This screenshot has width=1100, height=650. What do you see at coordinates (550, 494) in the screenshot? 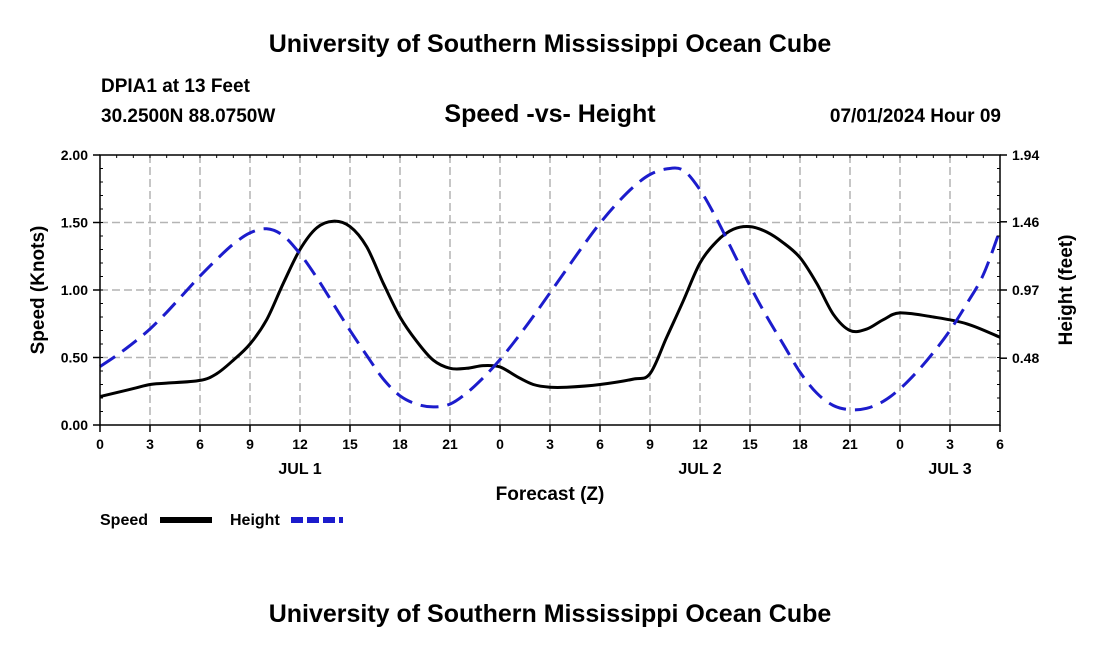
I see `x-axis-title: Forecast (Z)` at bounding box center [550, 494].